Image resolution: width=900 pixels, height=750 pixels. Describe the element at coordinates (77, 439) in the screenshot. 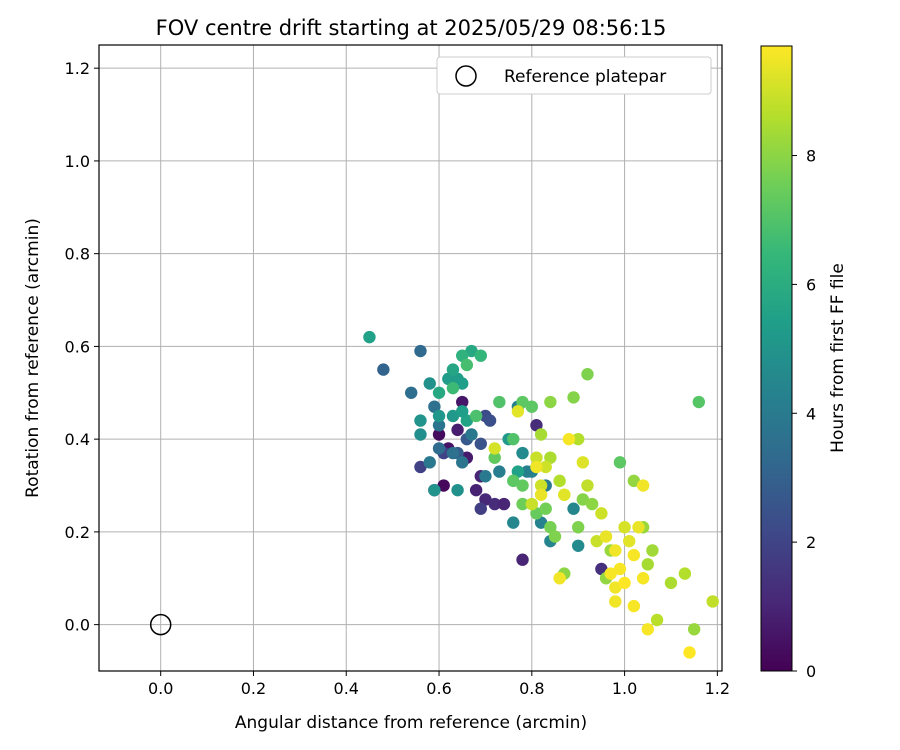

I see `y-tick-label: 0.4` at that location.